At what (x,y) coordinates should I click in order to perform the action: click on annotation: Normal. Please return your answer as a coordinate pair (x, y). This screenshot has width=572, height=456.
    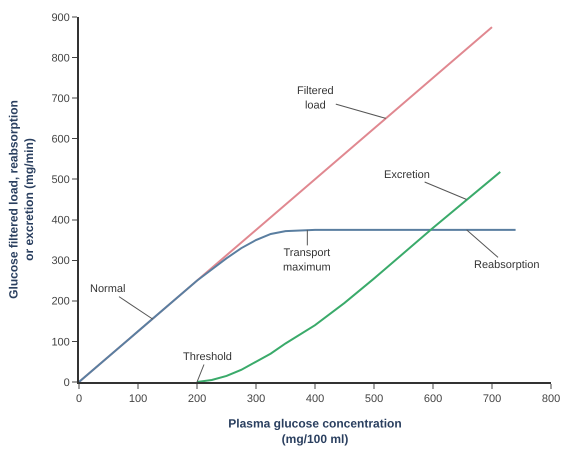
    Looking at the image, I should click on (108, 289).